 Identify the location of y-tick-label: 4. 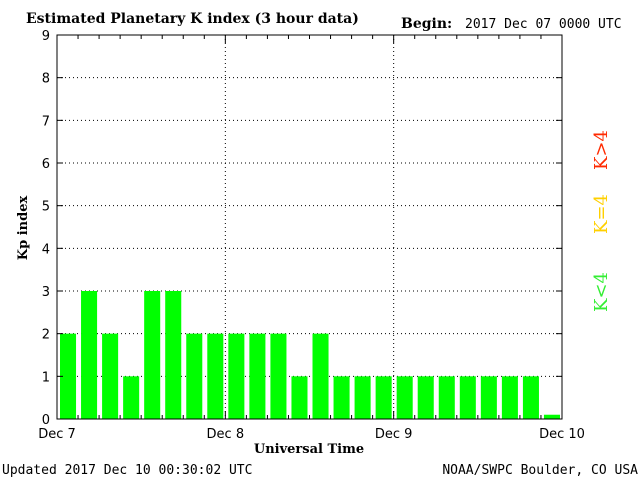
(46, 249).